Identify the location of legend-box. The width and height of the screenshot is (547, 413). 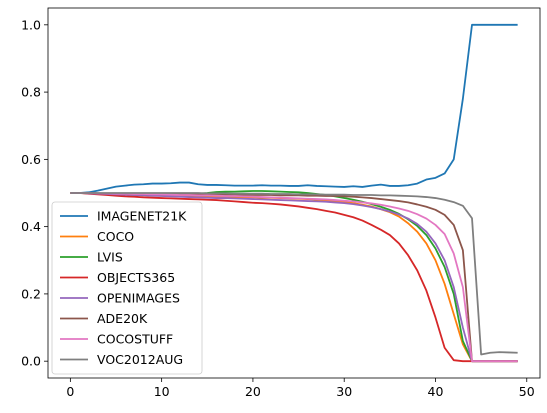
(127, 288).